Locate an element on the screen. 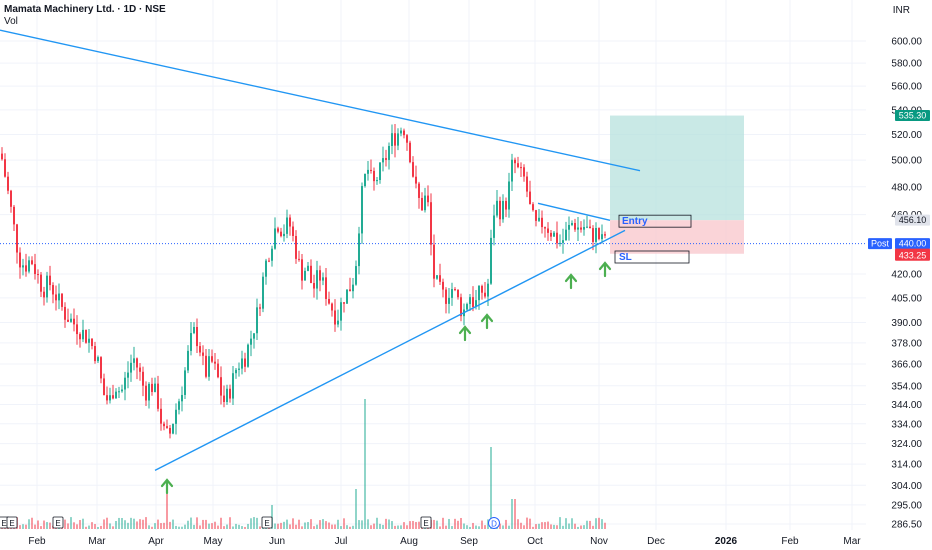 Image resolution: width=932 pixels, height=550 pixels. entry-box is located at coordinates (655, 221).